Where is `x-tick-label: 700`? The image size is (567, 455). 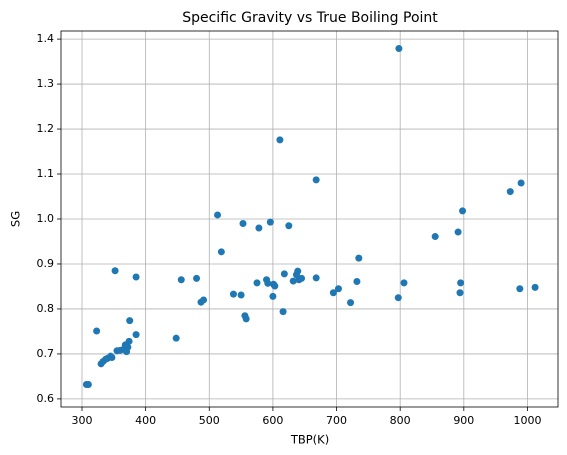
x-tick-label: 700 is located at coordinates (336, 420).